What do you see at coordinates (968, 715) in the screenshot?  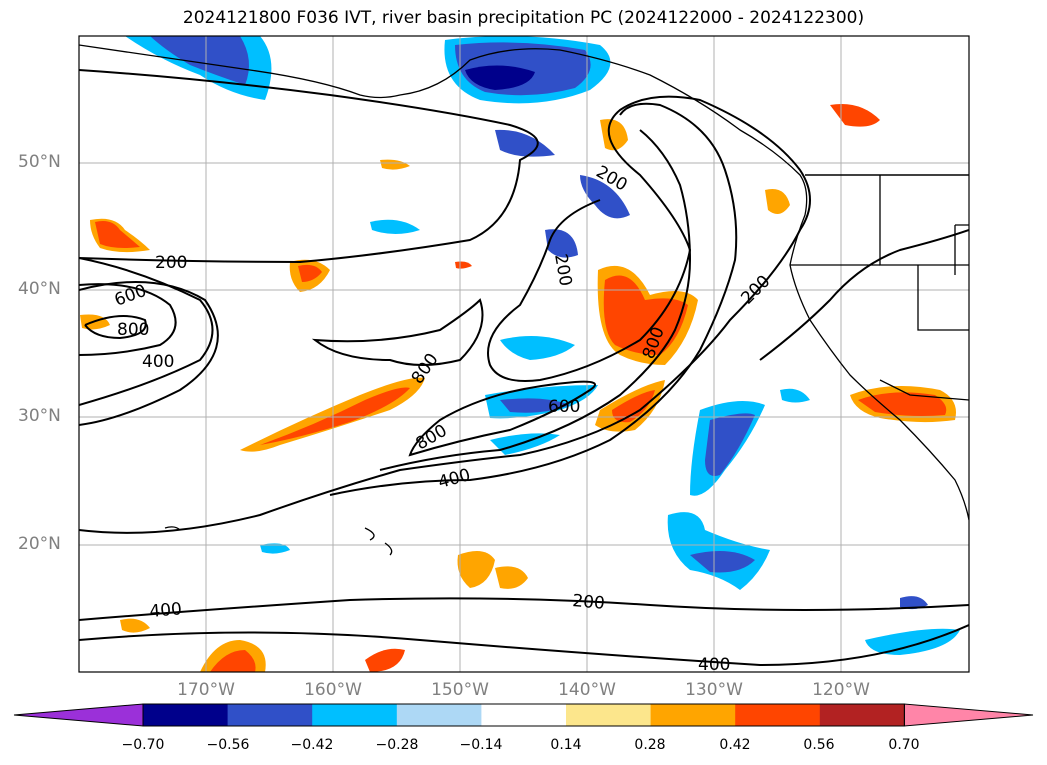 I see `colorbar-extend-high` at bounding box center [968, 715].